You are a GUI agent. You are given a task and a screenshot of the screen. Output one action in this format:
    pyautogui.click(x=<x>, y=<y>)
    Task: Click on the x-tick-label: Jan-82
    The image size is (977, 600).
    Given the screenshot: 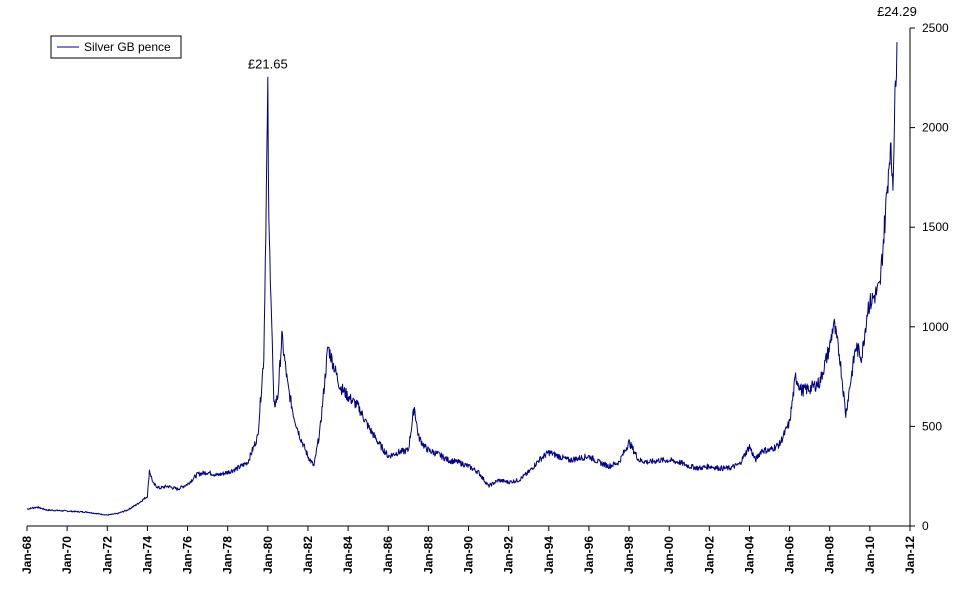 What is the action you would take?
    pyautogui.click(x=308, y=555)
    